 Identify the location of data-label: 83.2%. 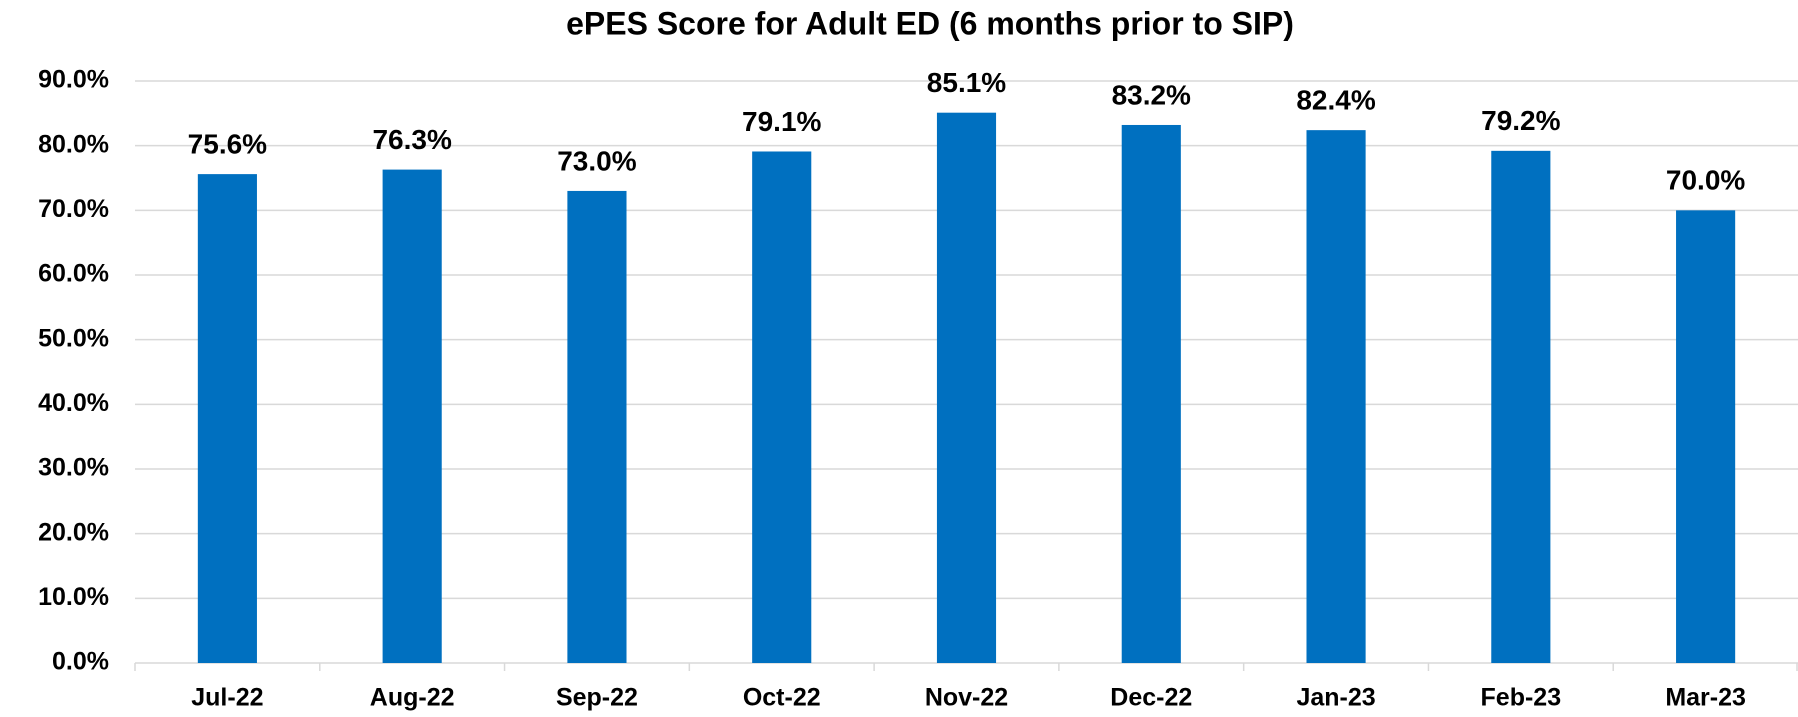
(1151, 94).